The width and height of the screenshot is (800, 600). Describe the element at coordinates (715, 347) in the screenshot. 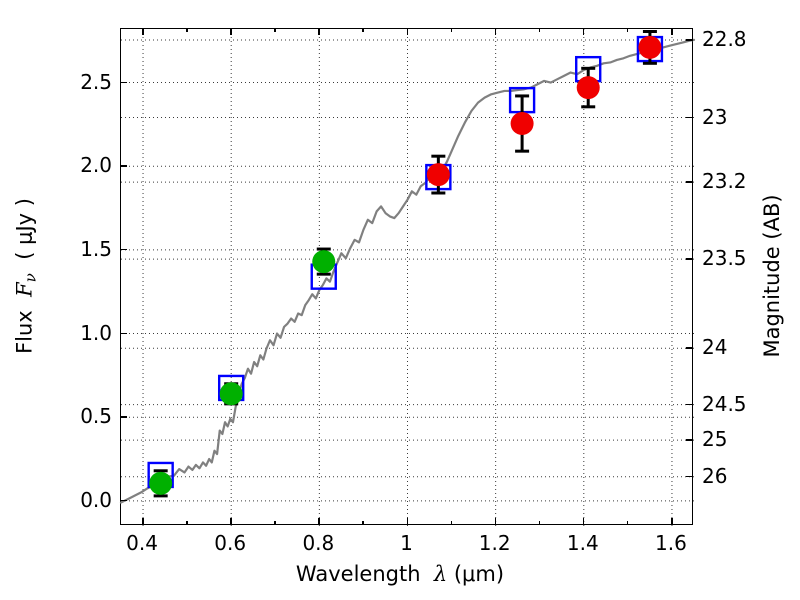

I see `y2-tick-label: 24` at that location.